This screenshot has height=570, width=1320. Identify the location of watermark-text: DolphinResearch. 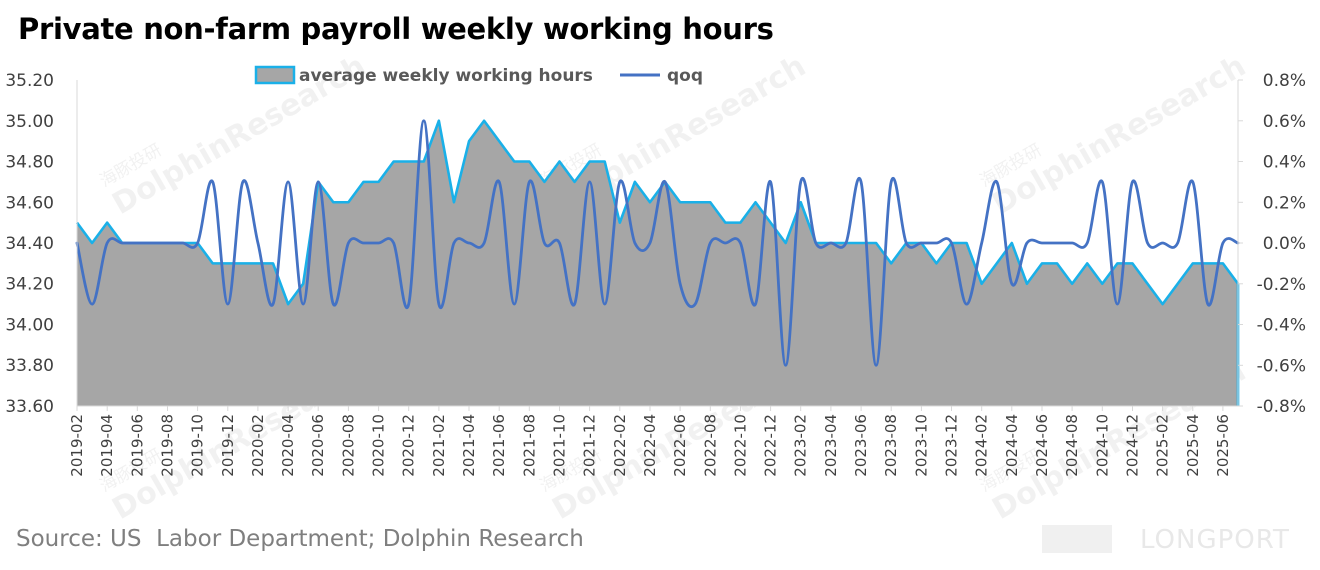
(1119, 135).